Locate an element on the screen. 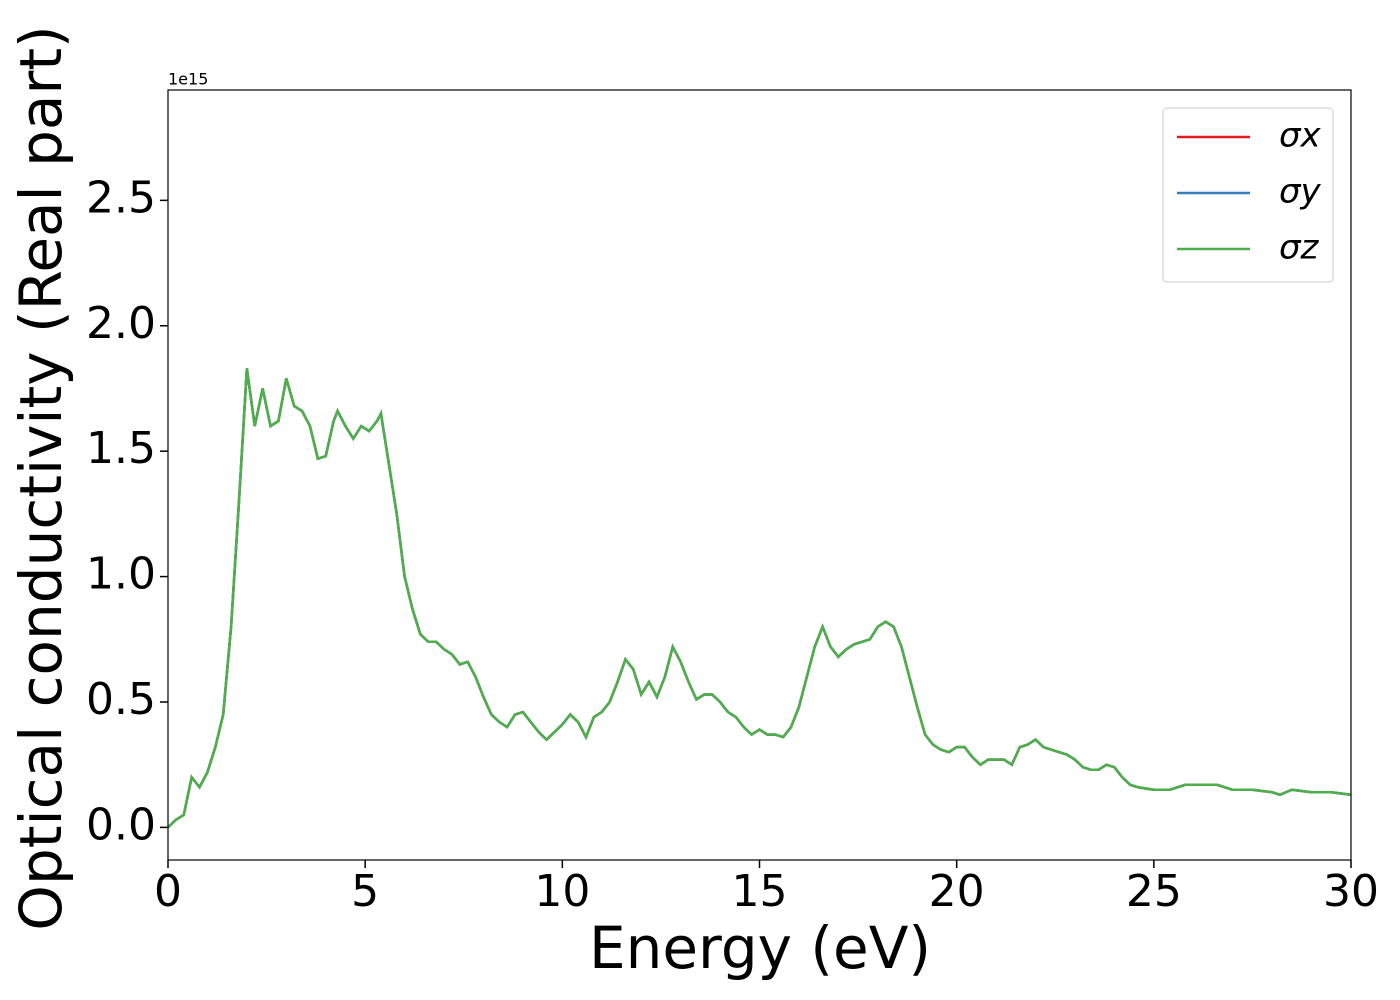 Image resolution: width=1400 pixels, height=1000 pixels. y-tick-label: 2.0 is located at coordinates (121, 323).